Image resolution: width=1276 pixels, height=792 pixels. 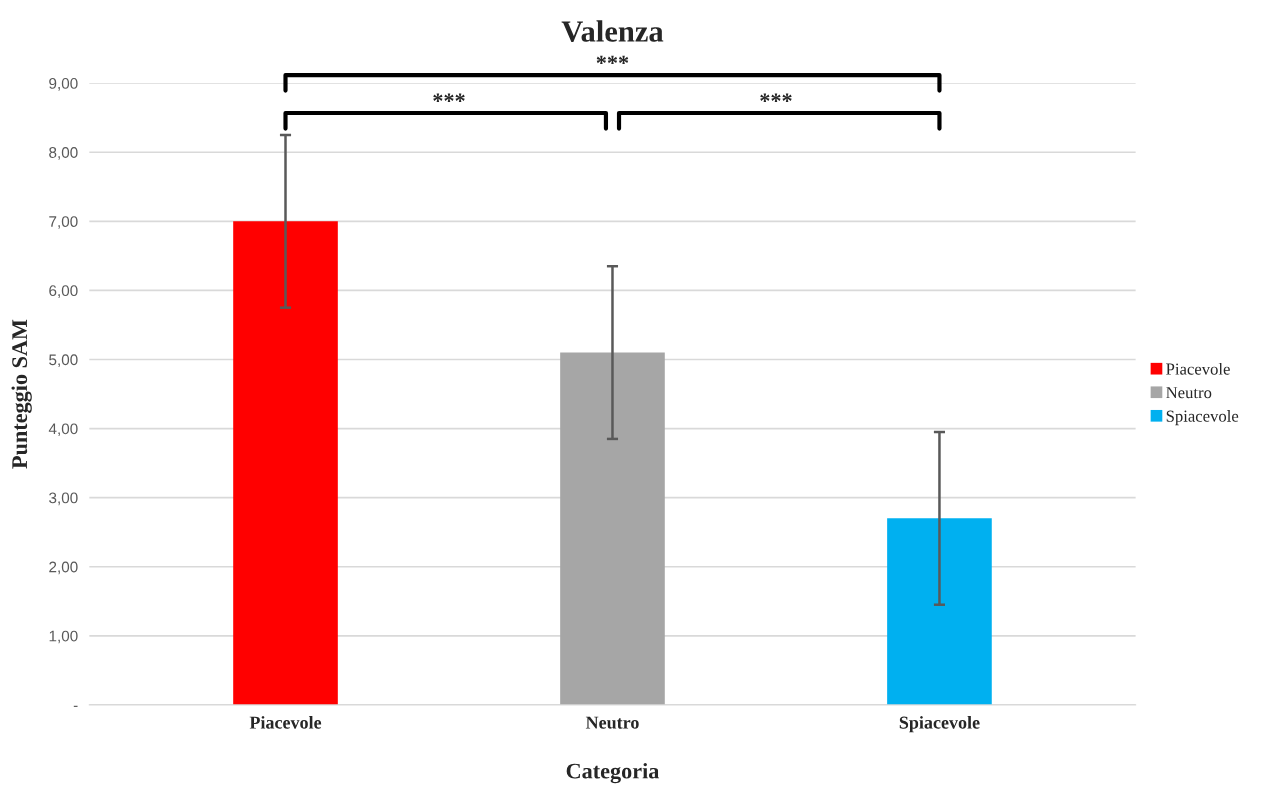 What do you see at coordinates (63, 84) in the screenshot?
I see `y-tick-label: 9,00` at bounding box center [63, 84].